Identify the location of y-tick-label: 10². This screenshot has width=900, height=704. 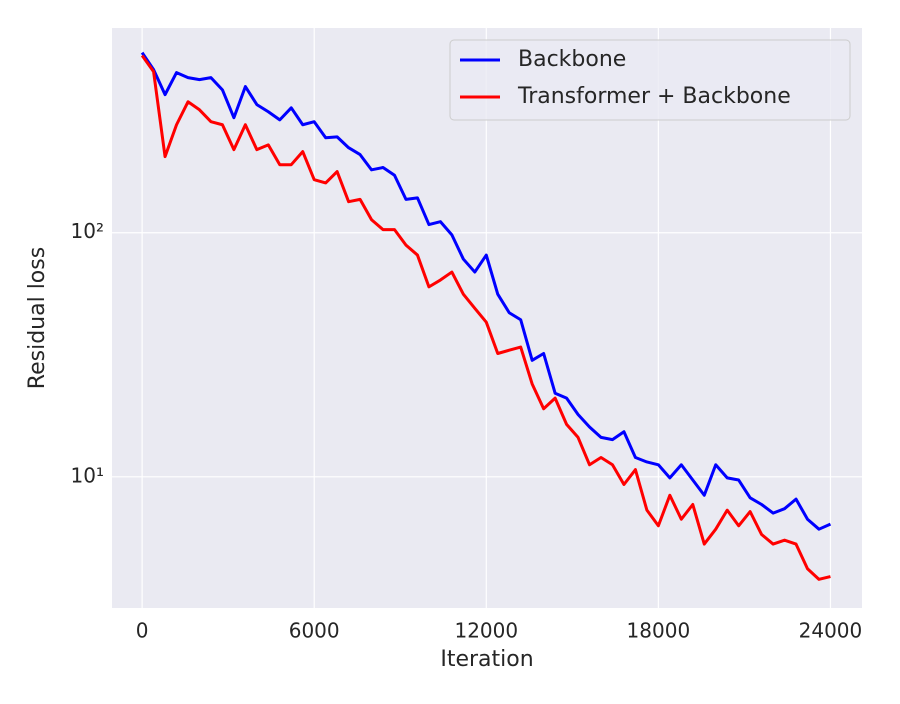
(87, 231).